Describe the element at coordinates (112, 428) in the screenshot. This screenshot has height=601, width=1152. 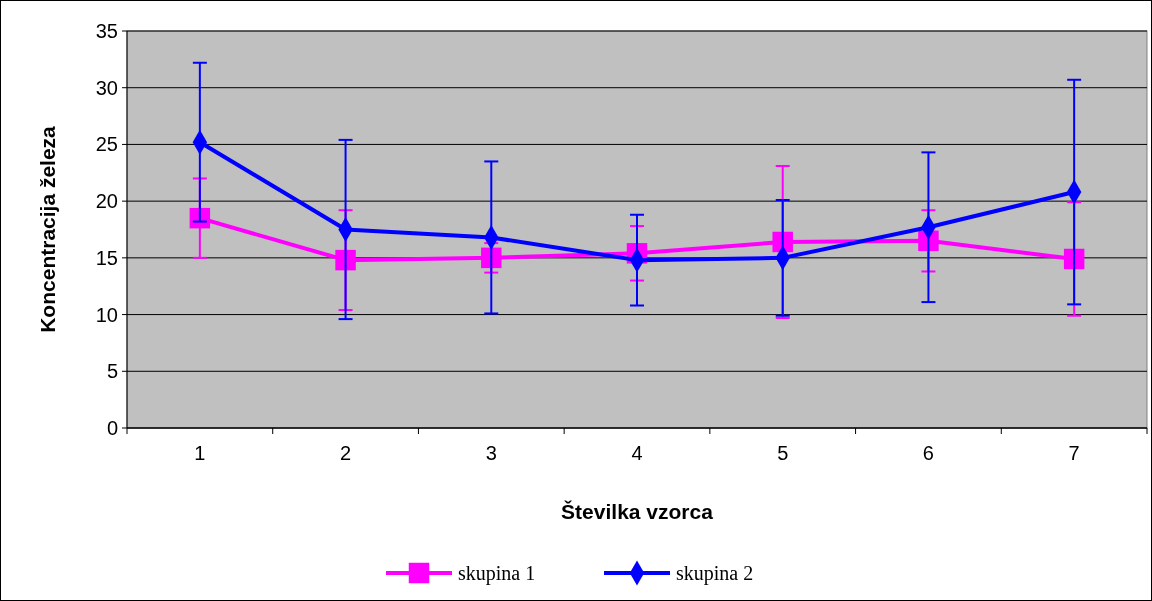
I see `y-tick-label: 0` at that location.